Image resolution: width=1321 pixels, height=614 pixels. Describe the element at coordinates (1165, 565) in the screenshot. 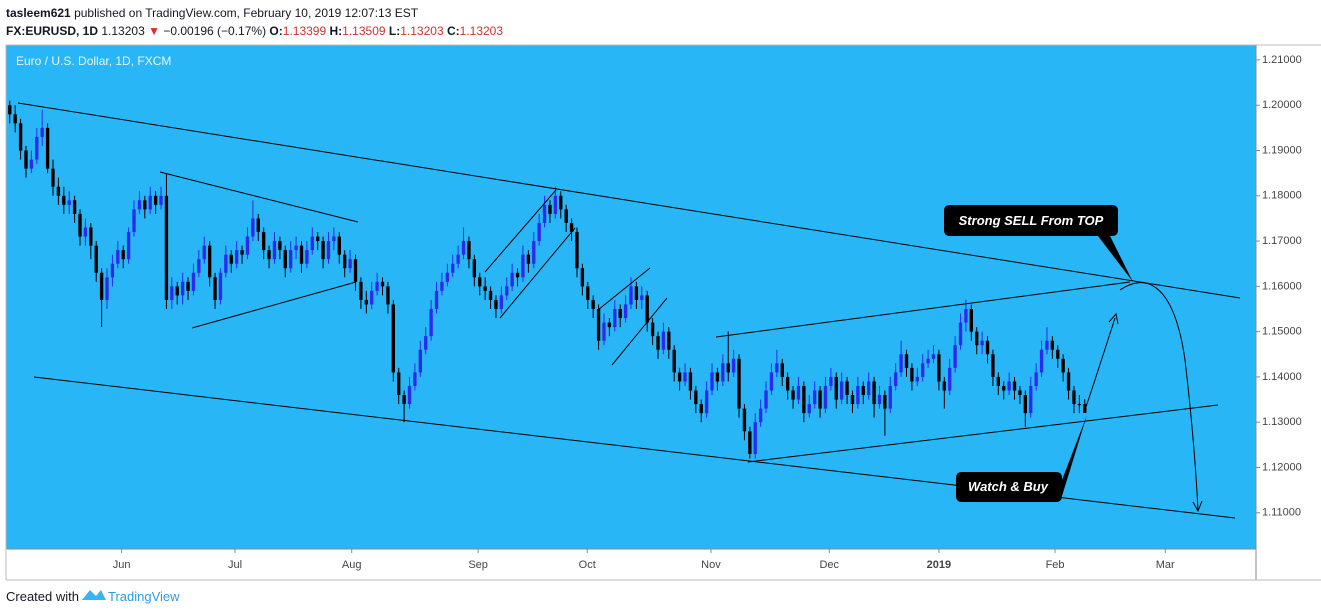

I see `x-tick-label: Mar` at that location.